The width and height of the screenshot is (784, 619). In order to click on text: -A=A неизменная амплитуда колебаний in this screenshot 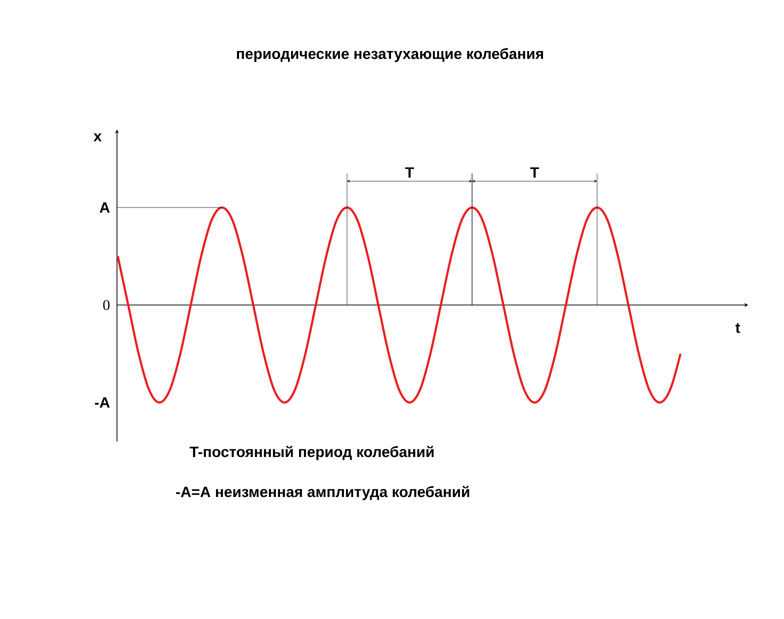, I will do `click(323, 493)`.